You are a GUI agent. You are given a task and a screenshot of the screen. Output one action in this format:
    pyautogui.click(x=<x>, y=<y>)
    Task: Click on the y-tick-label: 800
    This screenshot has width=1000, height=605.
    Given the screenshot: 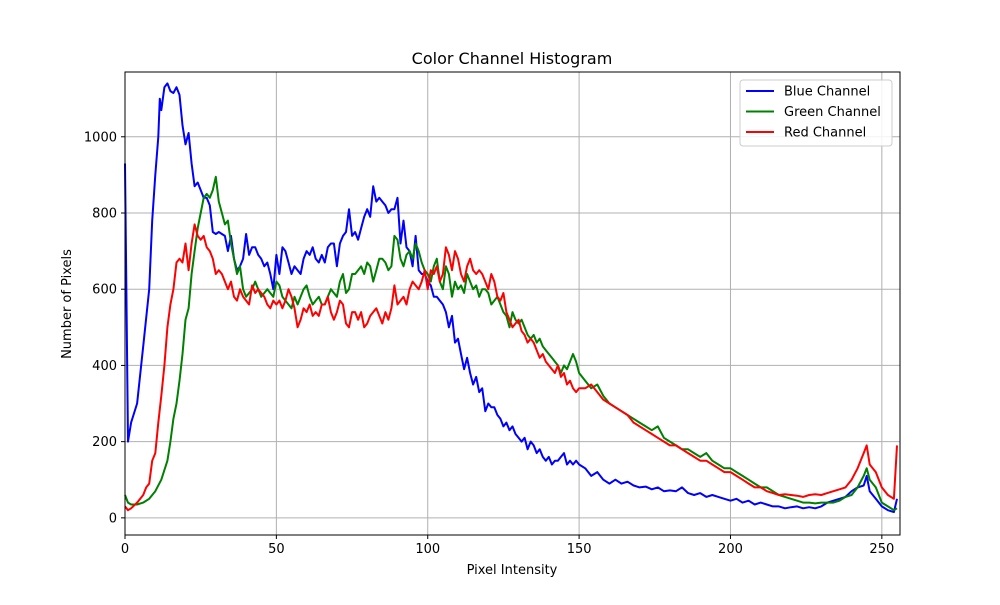 What is the action you would take?
    pyautogui.click(x=104, y=213)
    